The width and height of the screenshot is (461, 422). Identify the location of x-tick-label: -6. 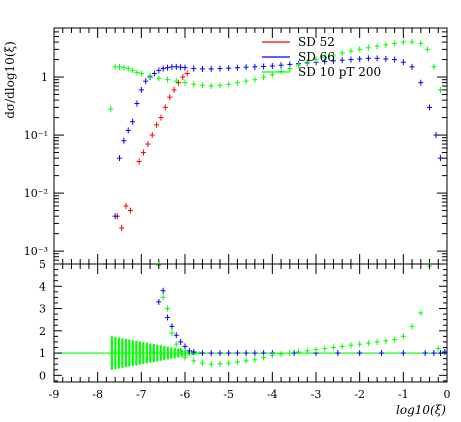
(185, 394).